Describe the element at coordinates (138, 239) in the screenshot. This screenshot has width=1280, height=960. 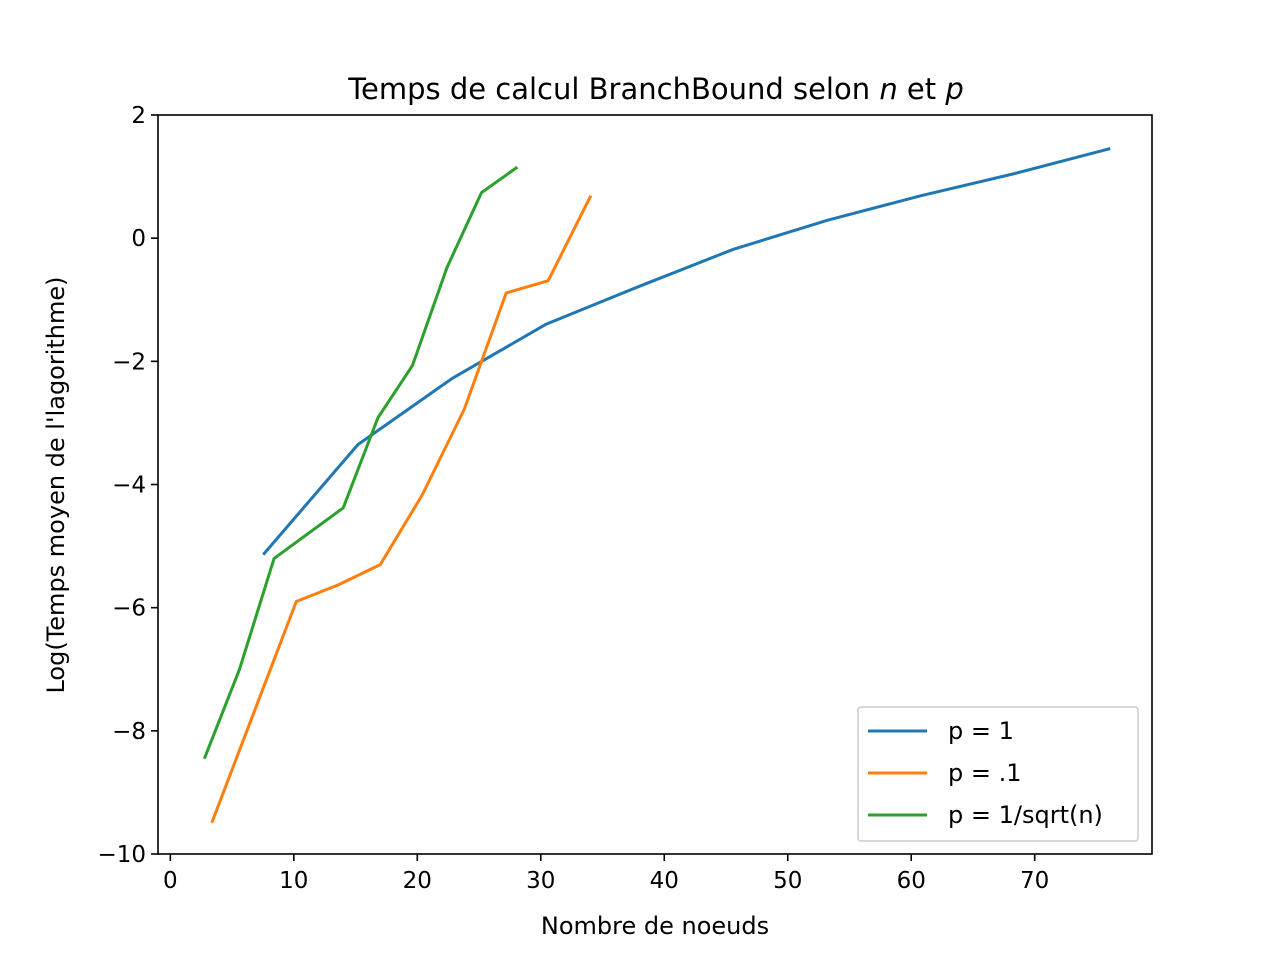
I see `y-tick-label: 0` at that location.